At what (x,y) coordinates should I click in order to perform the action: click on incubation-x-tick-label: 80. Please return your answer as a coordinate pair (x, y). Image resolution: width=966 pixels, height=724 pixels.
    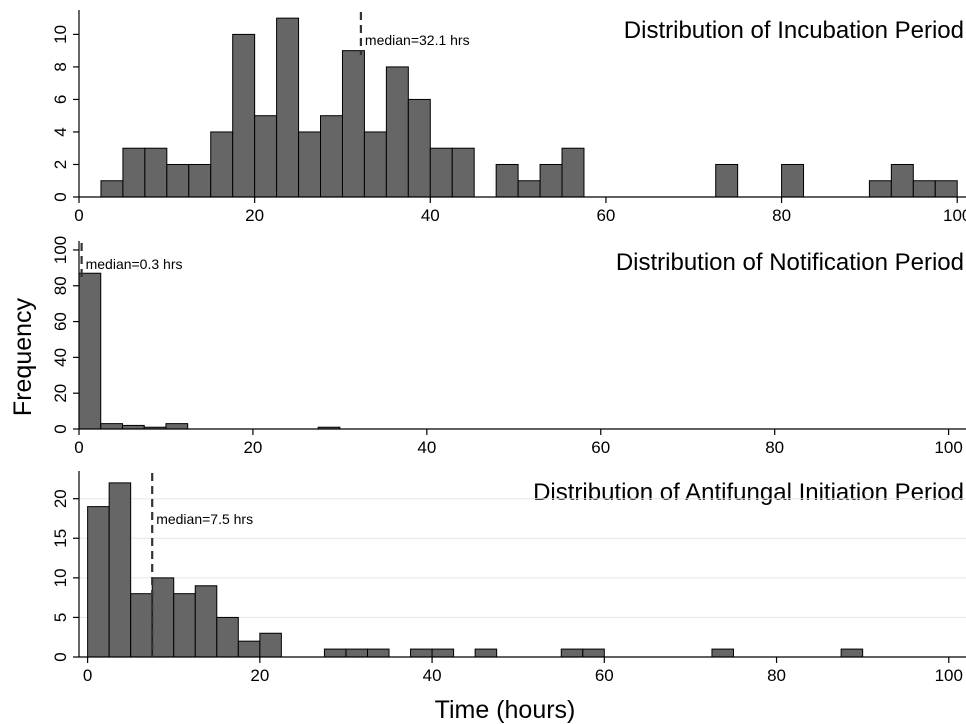
    Looking at the image, I should click on (781, 215).